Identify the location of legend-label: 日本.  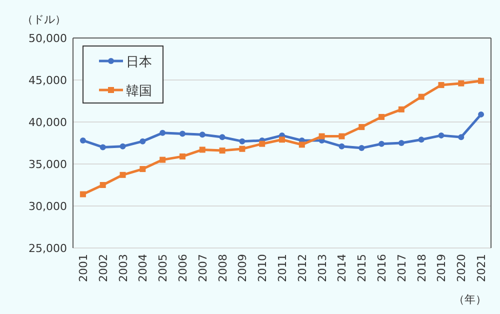
(139, 62).